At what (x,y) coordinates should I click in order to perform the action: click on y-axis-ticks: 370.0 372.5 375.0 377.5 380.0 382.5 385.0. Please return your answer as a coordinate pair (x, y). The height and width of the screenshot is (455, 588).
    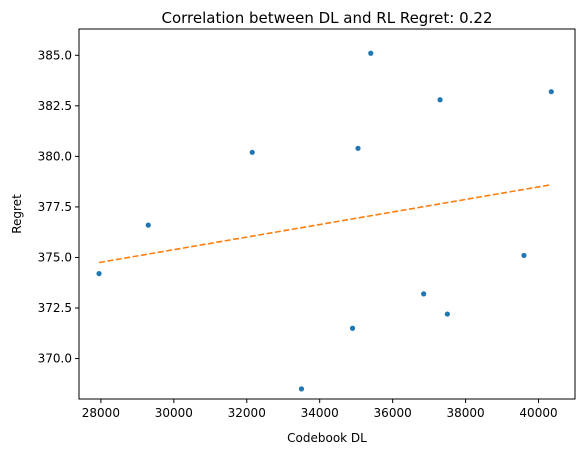
    Looking at the image, I should click on (58, 207).